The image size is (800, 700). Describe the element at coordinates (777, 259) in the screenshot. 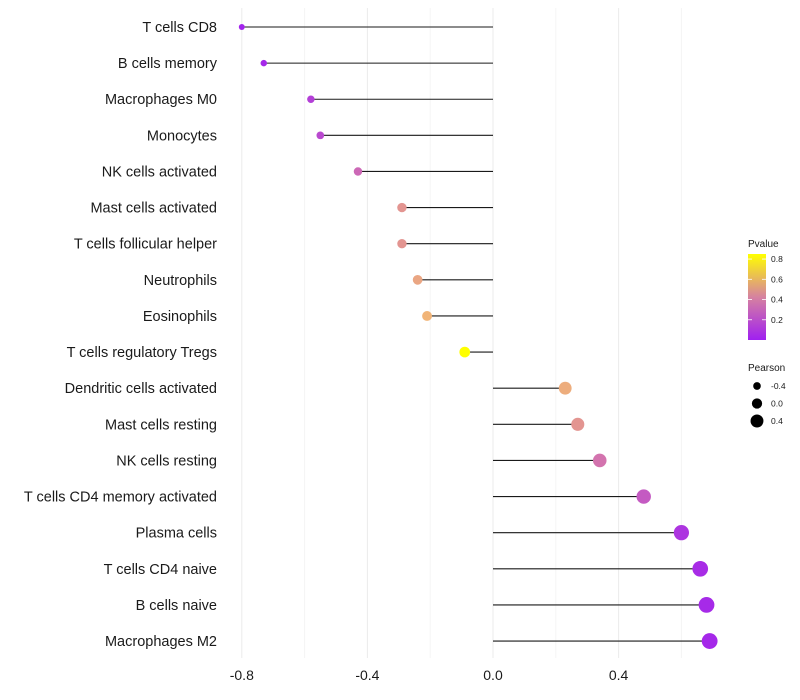

I see `color-tick-label: 0.8` at that location.